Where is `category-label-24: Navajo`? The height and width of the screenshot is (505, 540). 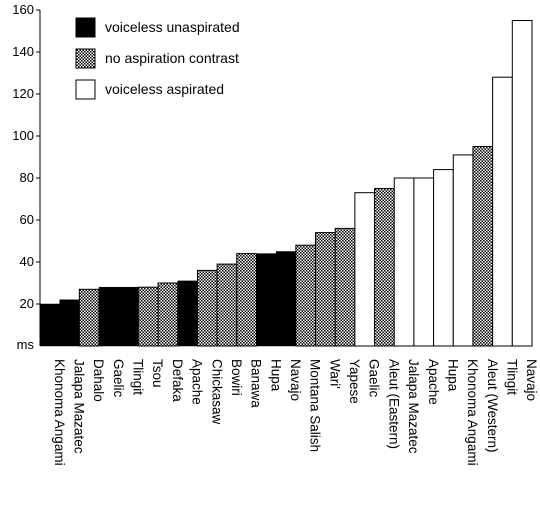
category-label-24: Navajo is located at coordinates (531, 380).